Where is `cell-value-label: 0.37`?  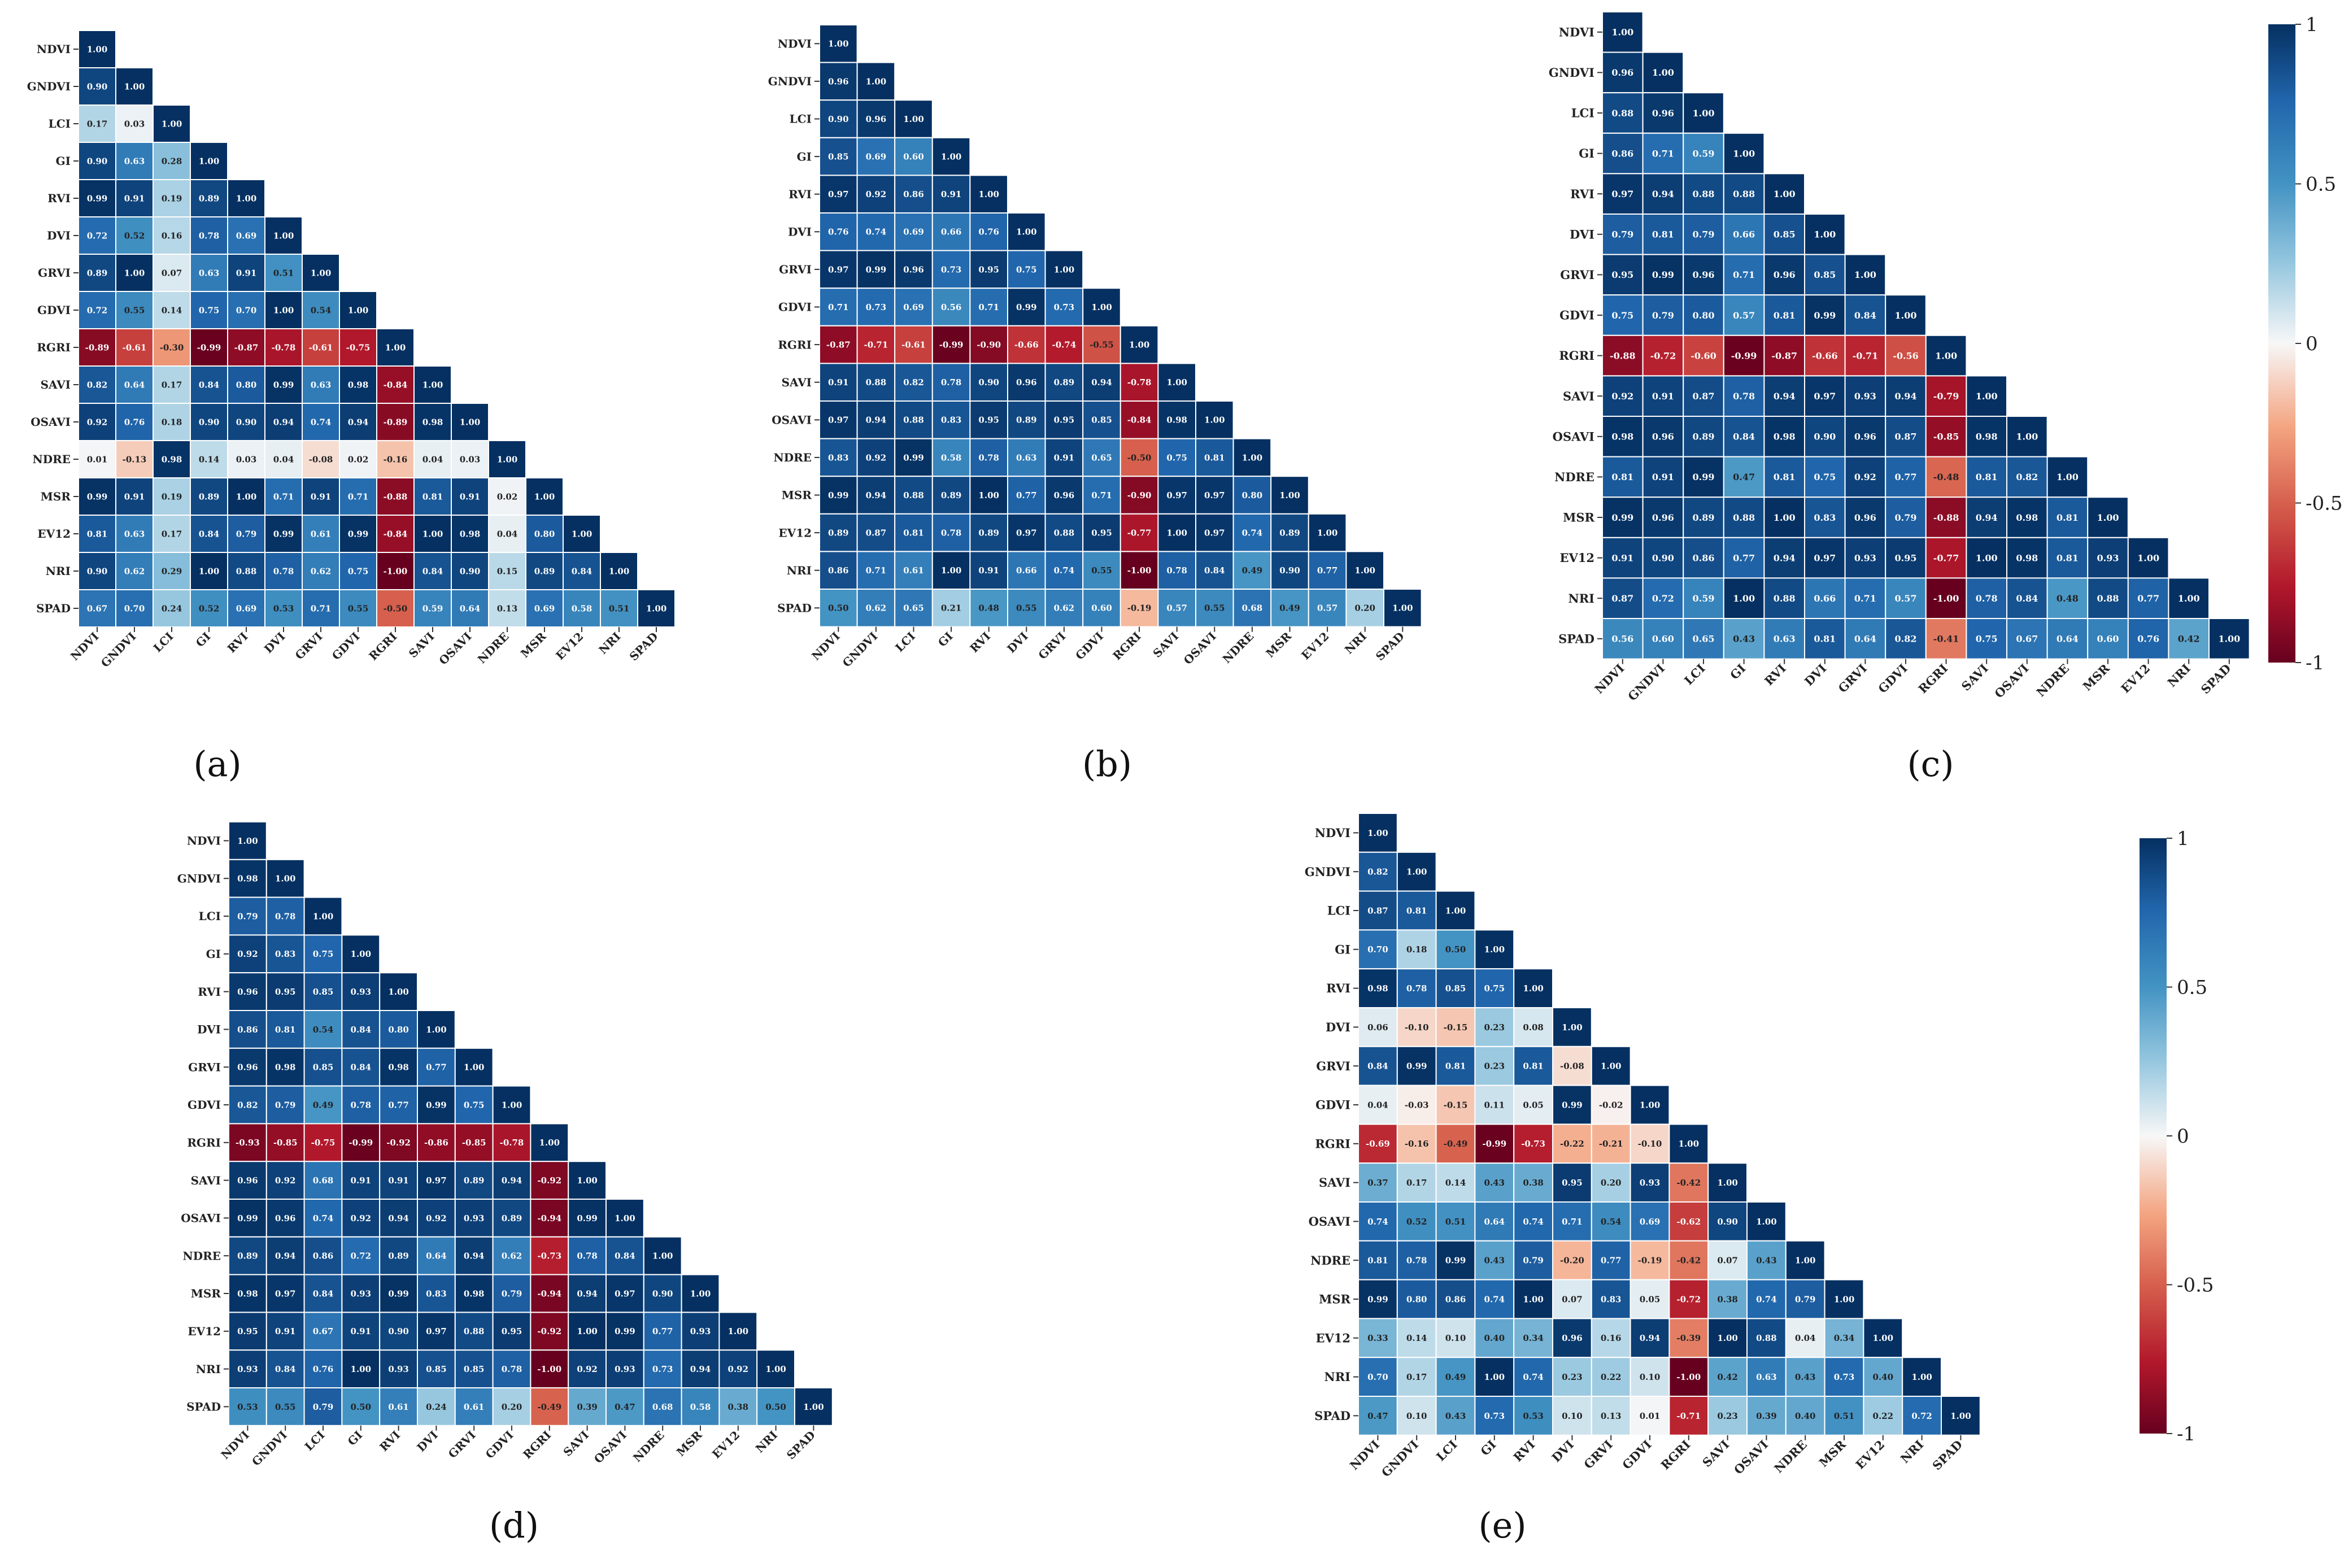
cell-value-label: 0.37 is located at coordinates (1377, 1183).